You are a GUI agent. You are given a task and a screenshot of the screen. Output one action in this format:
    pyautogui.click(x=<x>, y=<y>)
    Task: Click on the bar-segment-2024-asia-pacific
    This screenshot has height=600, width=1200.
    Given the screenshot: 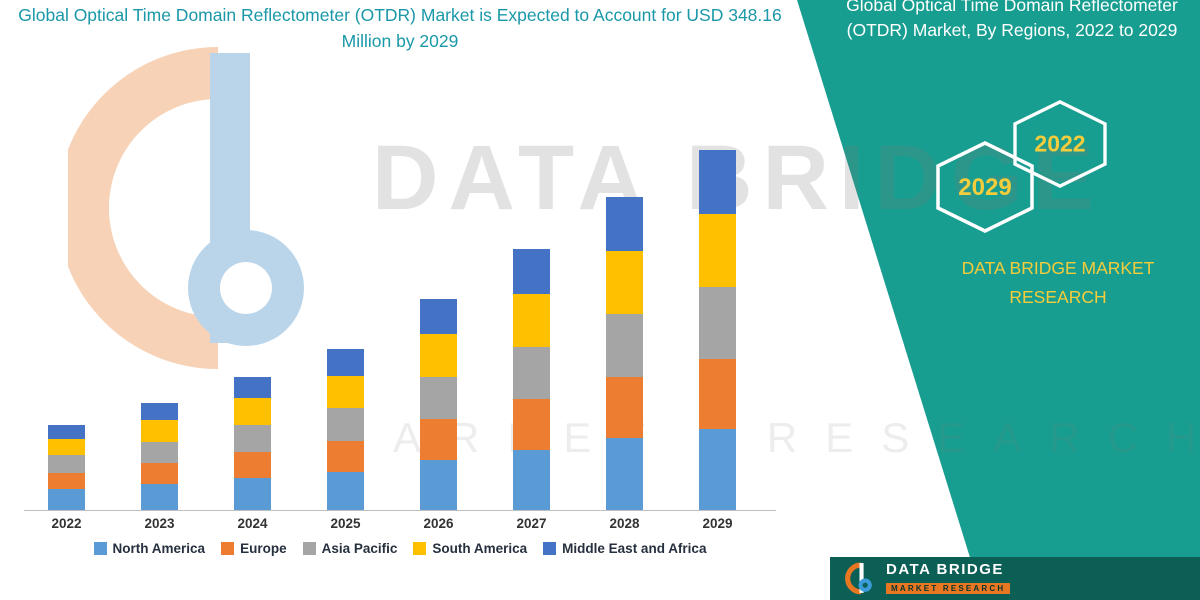 What is the action you would take?
    pyautogui.click(x=252, y=439)
    